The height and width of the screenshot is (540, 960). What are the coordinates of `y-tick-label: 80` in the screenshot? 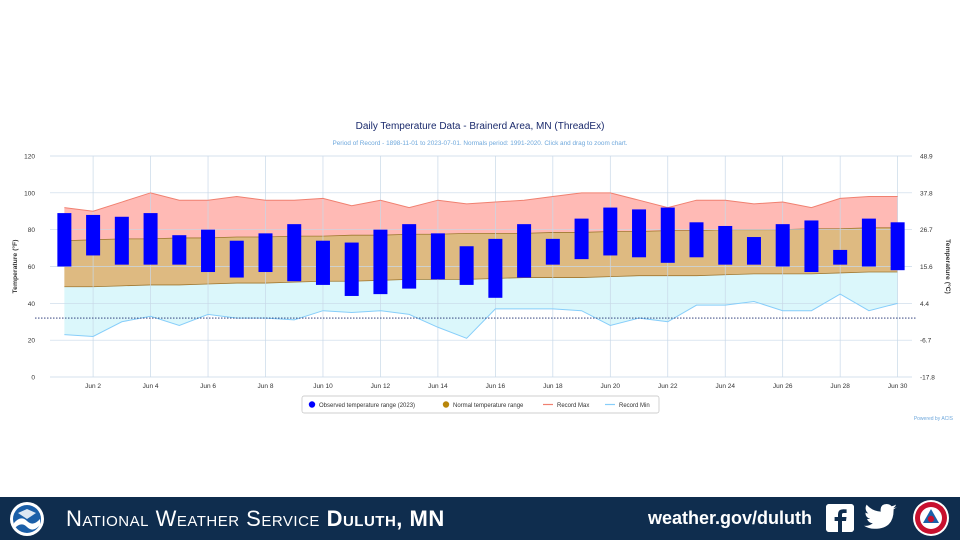 It's located at (32, 230).